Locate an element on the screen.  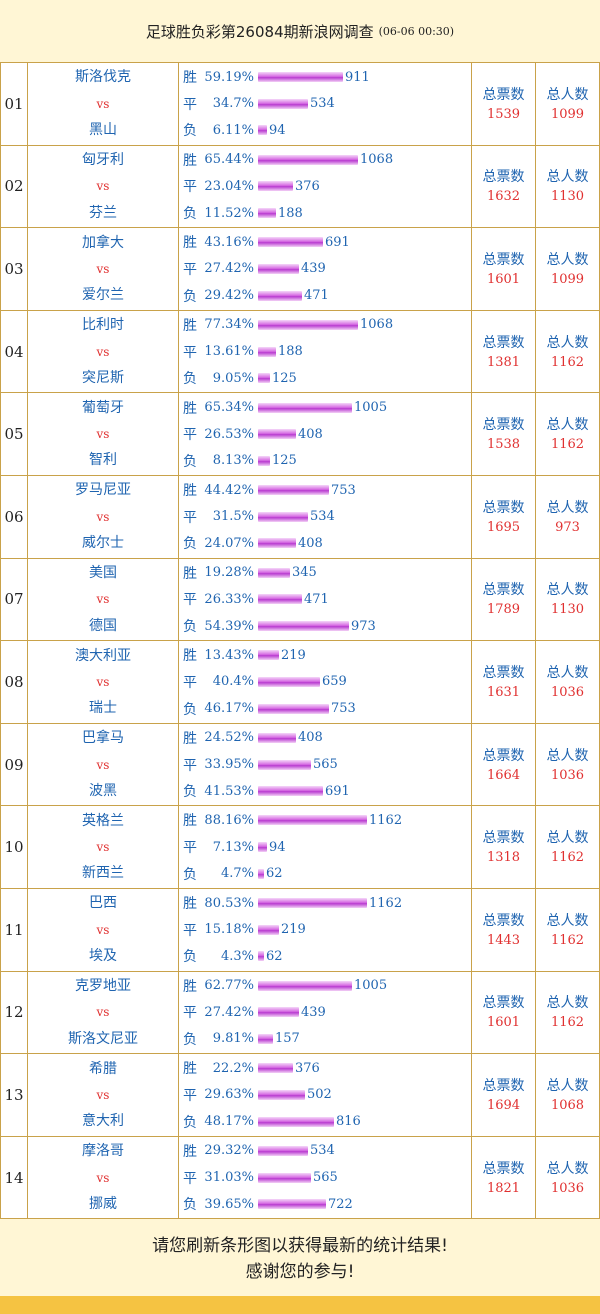
match-number: 14 is located at coordinates (14, 1177).